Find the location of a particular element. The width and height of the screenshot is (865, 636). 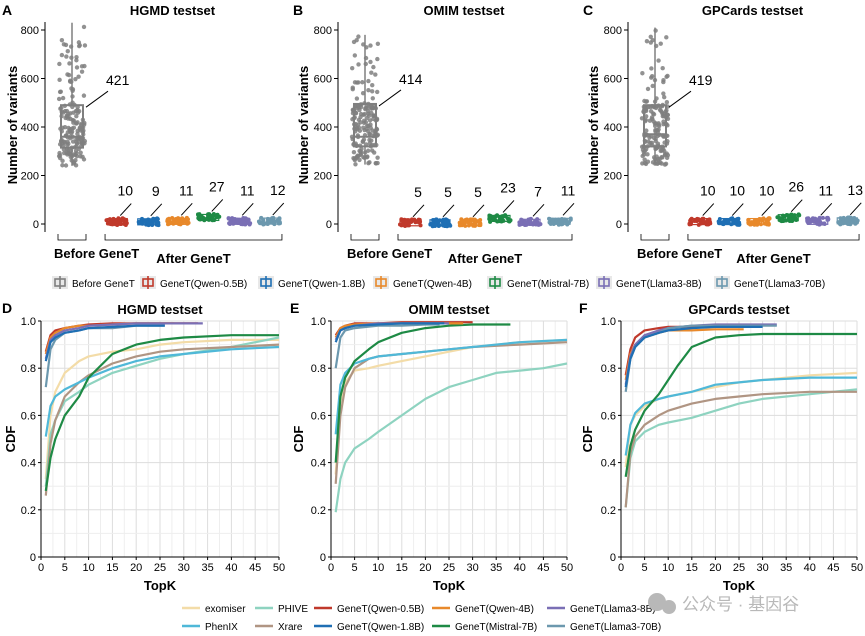

x-tick-label: 5 is located at coordinates (65, 568).